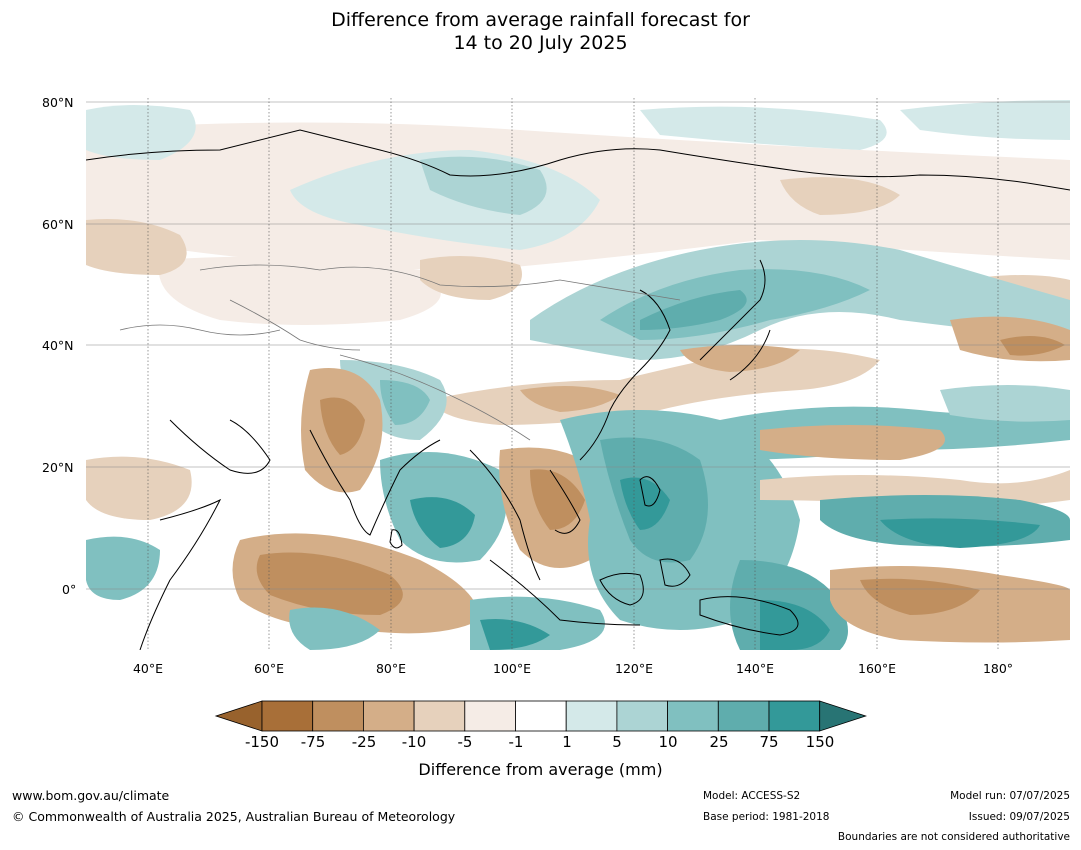  Describe the element at coordinates (668, 742) in the screenshot. I see `colorbar-tick: 10` at that location.